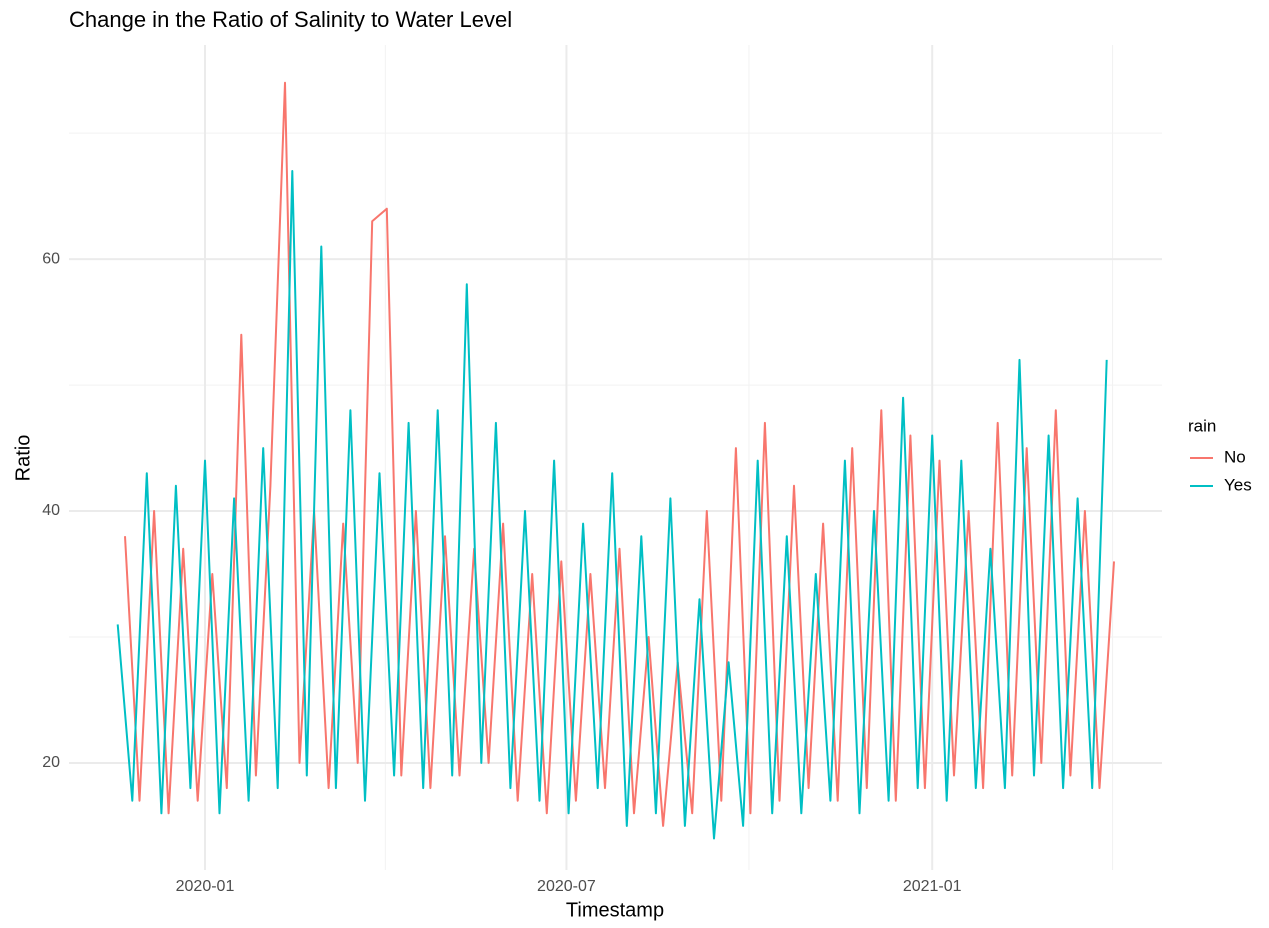 The width and height of the screenshot is (1269, 928). What do you see at coordinates (615, 910) in the screenshot?
I see `x-axis-label: Timestamp` at bounding box center [615, 910].